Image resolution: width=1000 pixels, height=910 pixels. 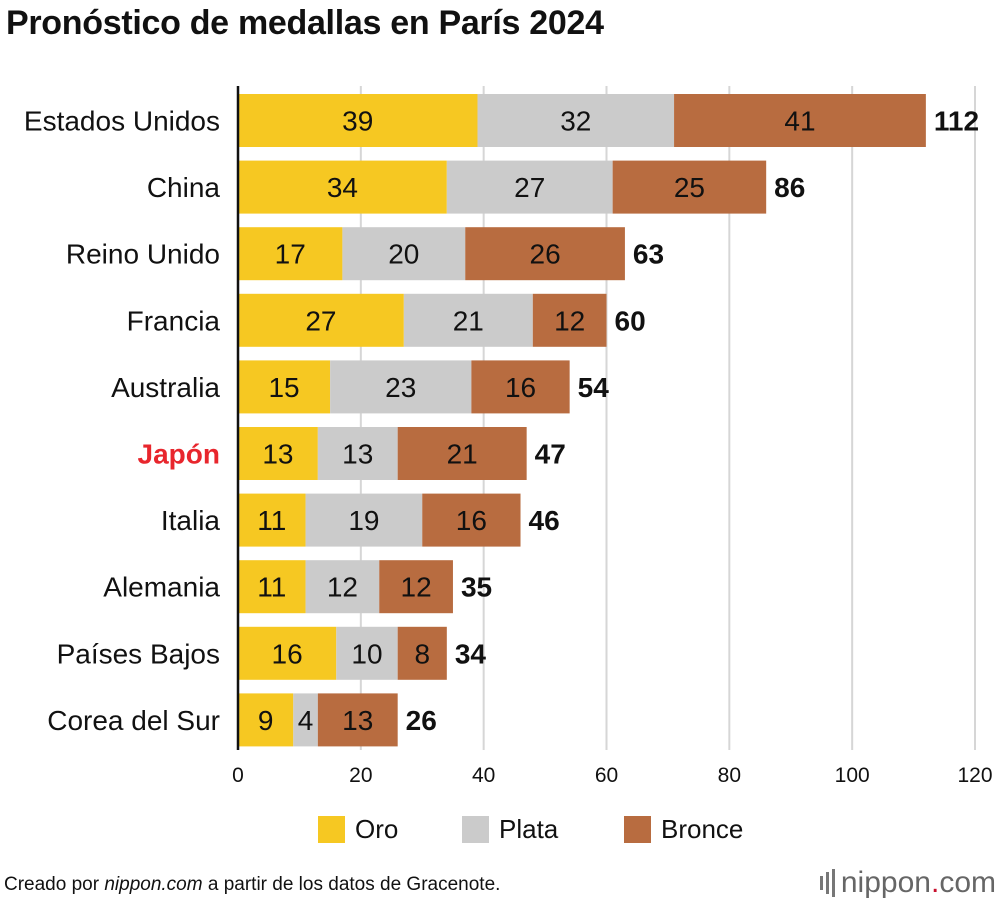 I want to click on legend-label-oro: Oro, so click(x=376, y=829).